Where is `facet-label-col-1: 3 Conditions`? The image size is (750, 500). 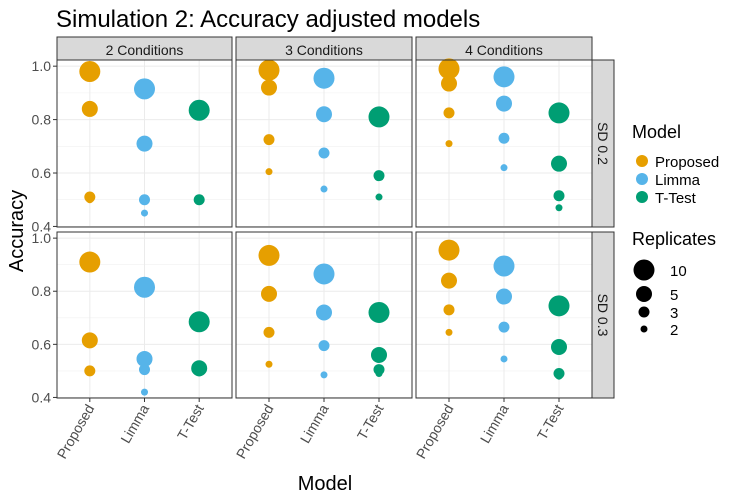
facet-label-col-1: 3 Conditions is located at coordinates (324, 50).